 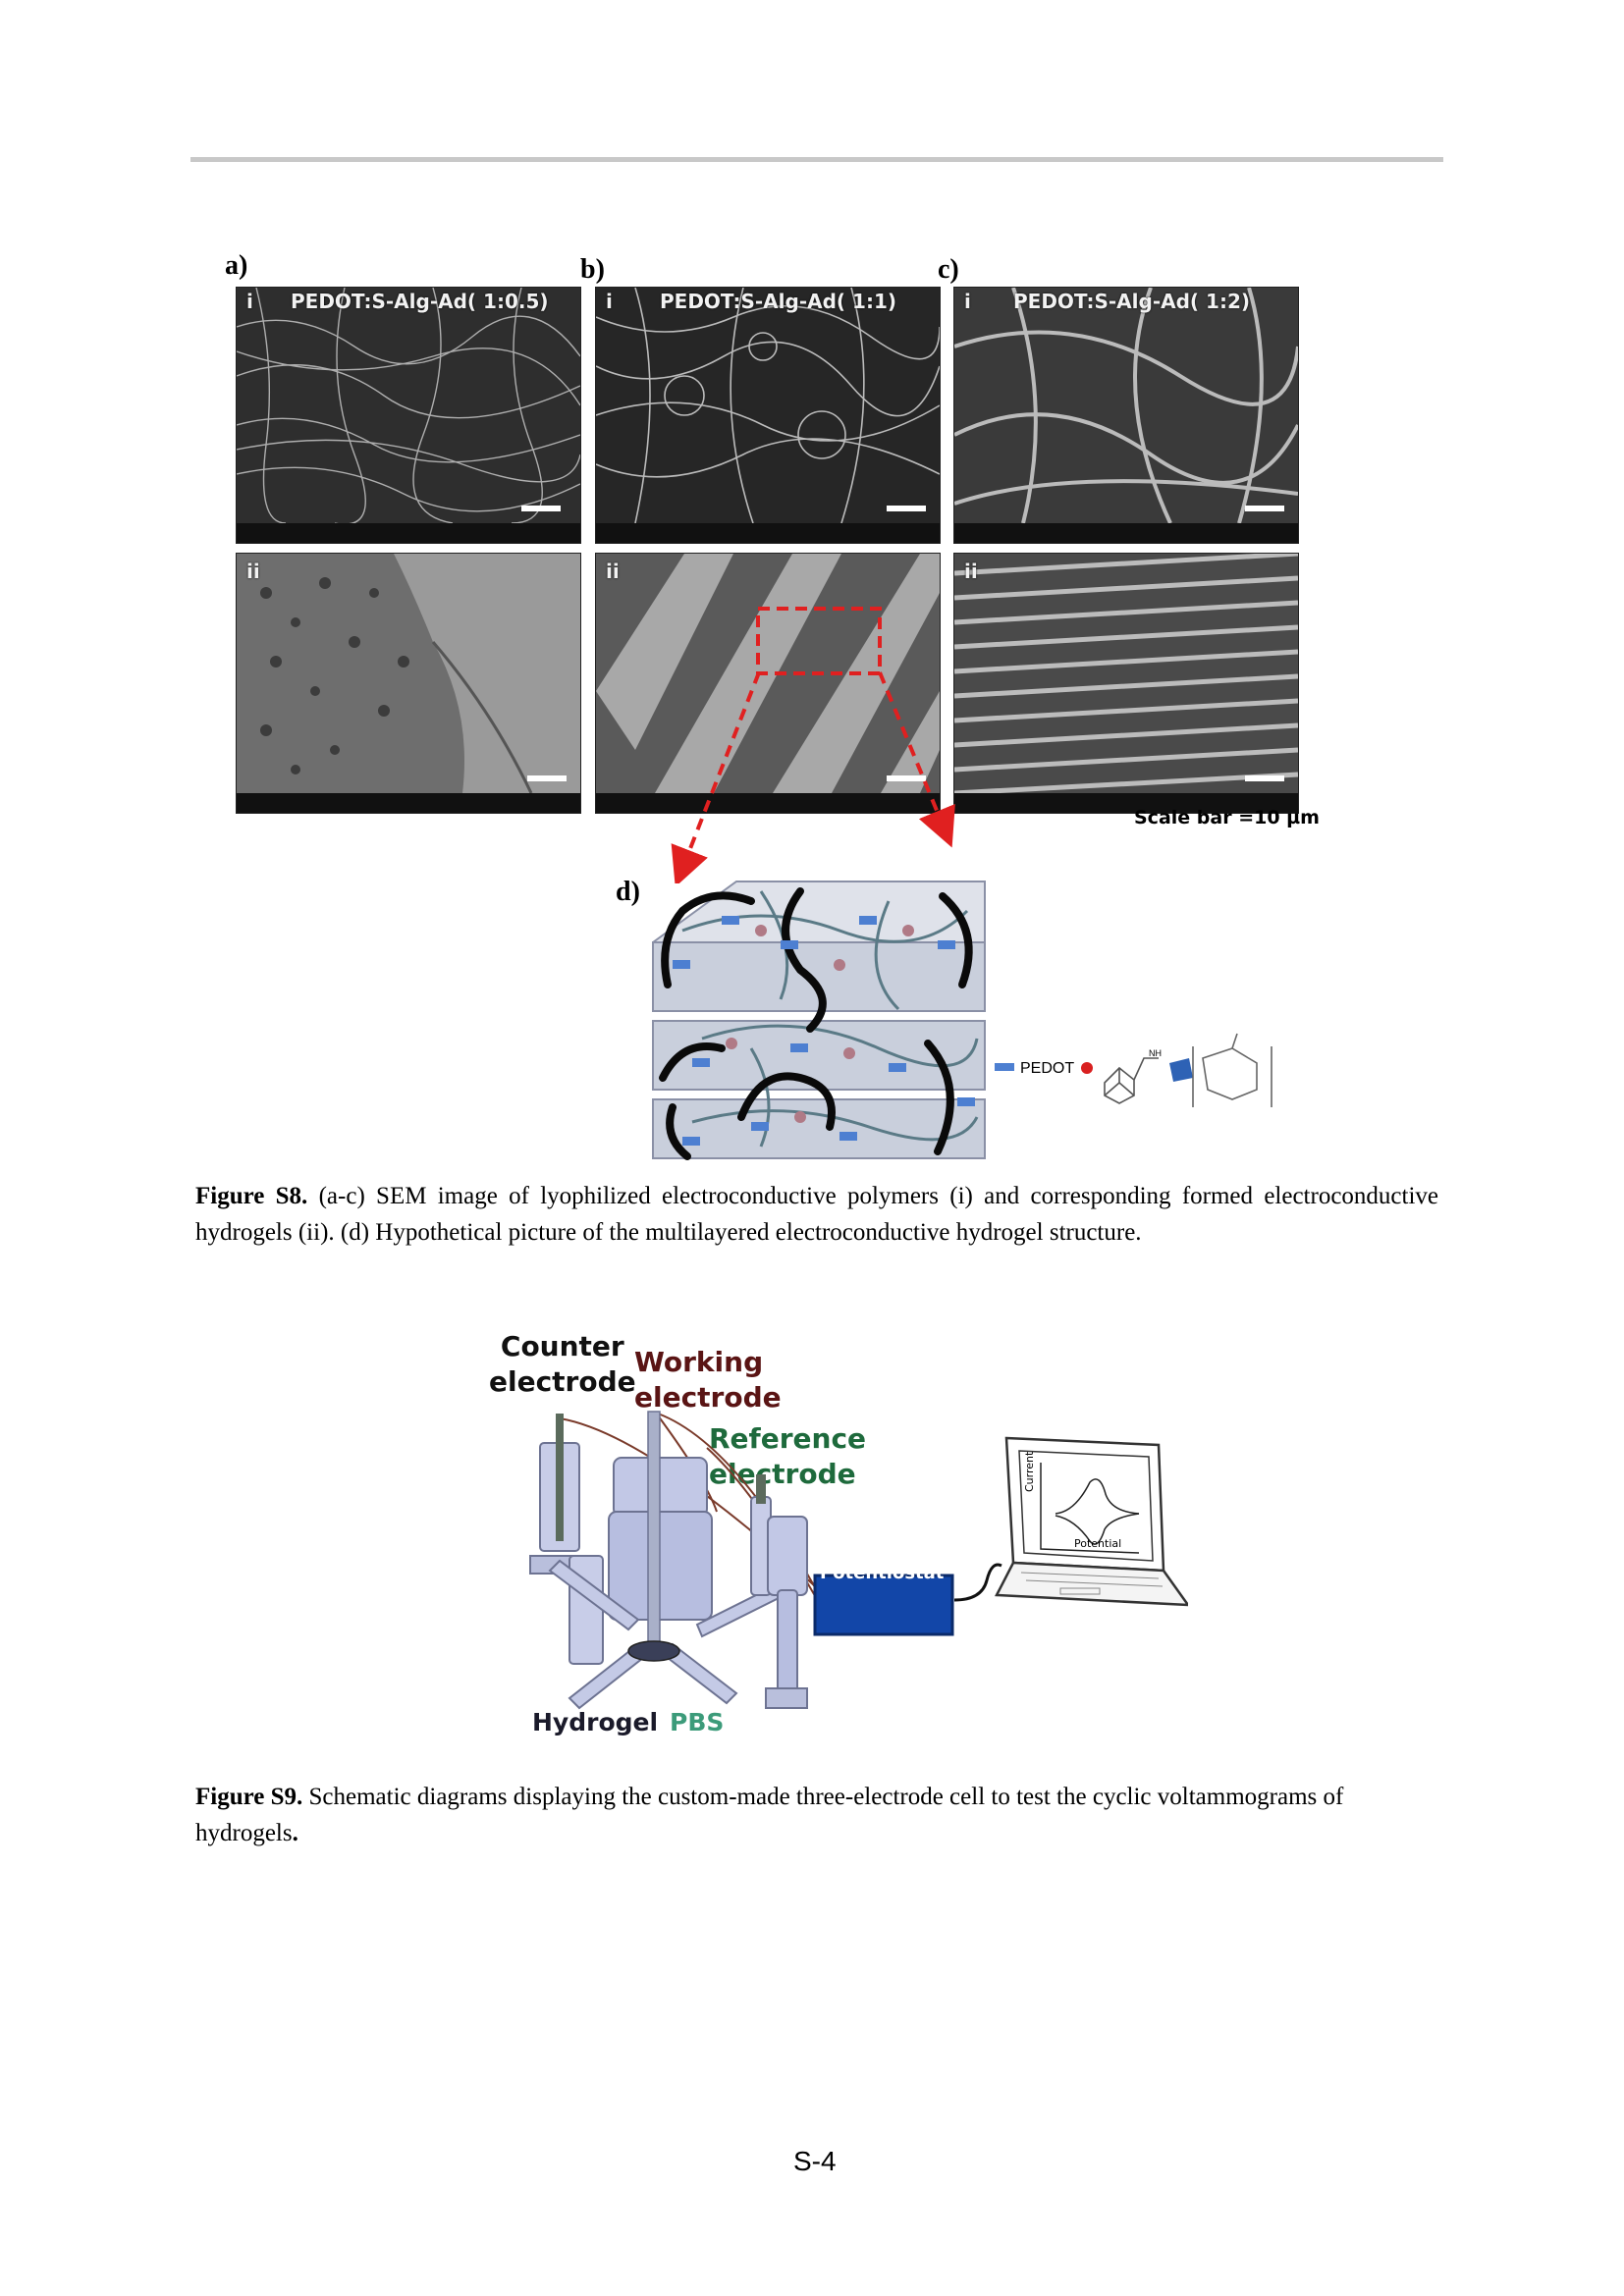 What do you see at coordinates (613, 571) in the screenshot?
I see `sem-roman-b-ii: ii` at bounding box center [613, 571].